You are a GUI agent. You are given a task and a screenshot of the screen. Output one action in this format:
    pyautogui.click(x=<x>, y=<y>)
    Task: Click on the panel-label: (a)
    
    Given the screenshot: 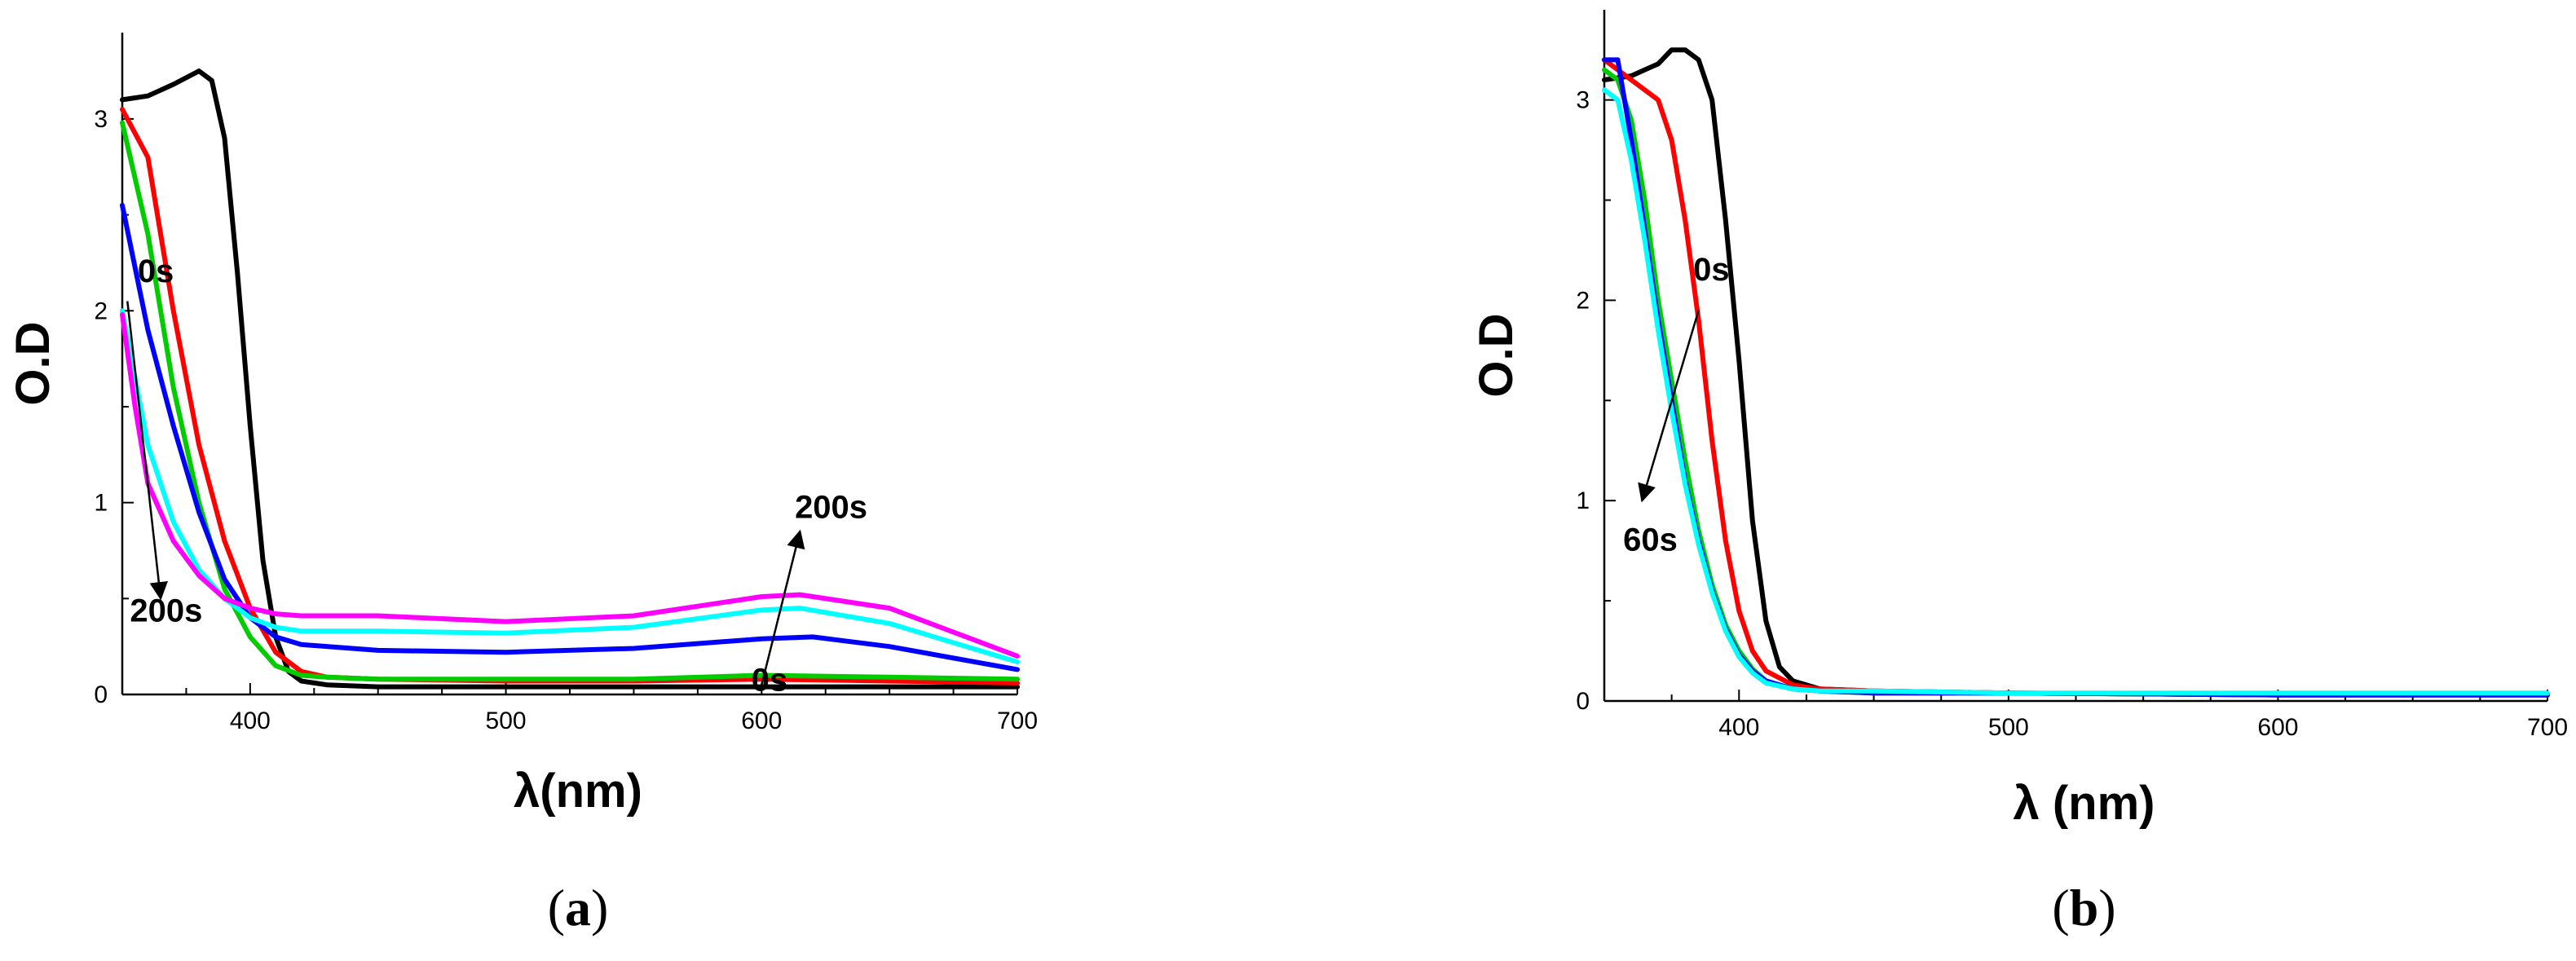 What is the action you would take?
    pyautogui.click(x=578, y=908)
    